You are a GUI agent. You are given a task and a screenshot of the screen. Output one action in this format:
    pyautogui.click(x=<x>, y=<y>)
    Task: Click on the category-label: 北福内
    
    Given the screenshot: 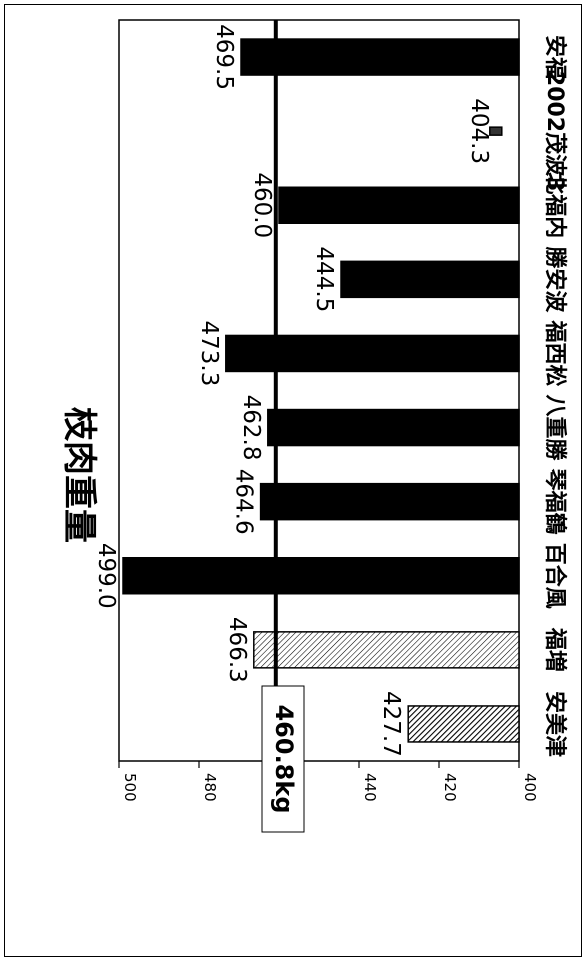 What is the action you would take?
    pyautogui.click(x=554, y=205)
    